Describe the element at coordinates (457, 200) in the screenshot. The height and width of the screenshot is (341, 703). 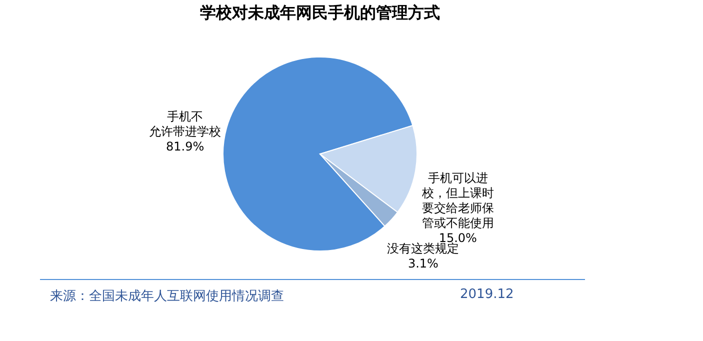
I see `slice-label: 手机可以进校，但上课时要交给老师保管或不能使用` at that location.